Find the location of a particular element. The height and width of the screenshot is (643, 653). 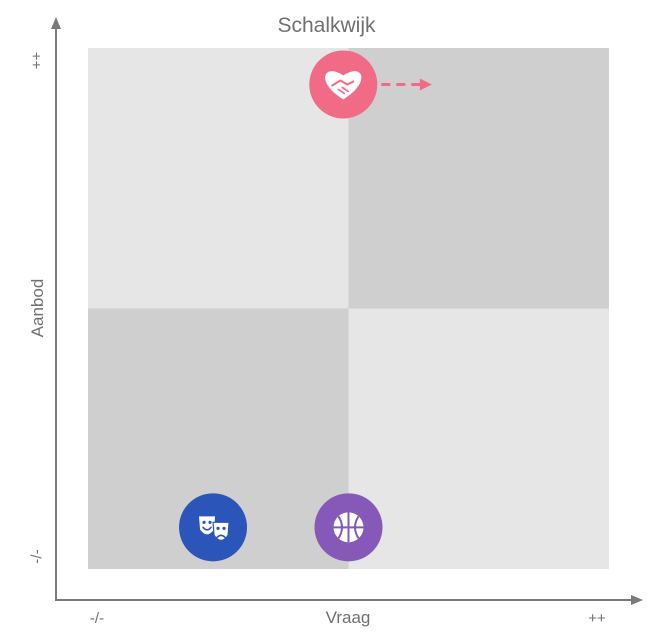

x-axis-arrowhead is located at coordinates (637, 600).